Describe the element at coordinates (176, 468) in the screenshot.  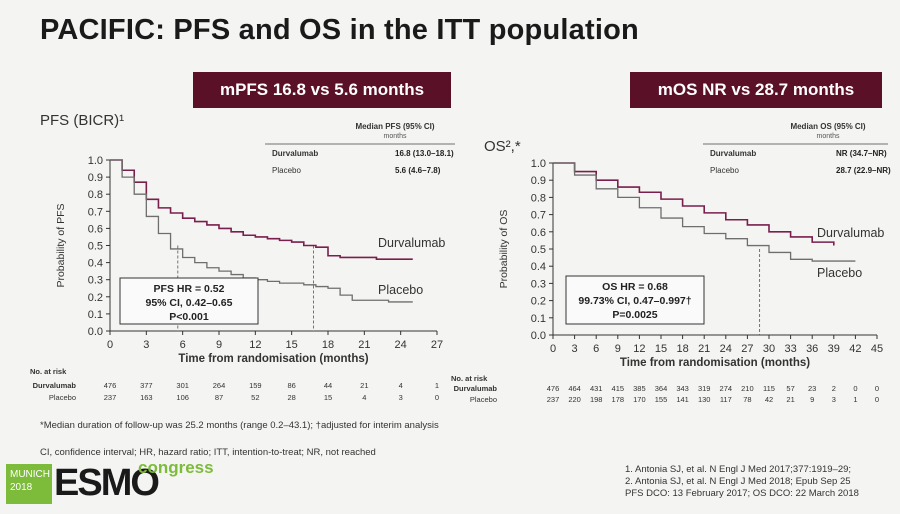
I see `esmo-logo-congress: congress` at that location.